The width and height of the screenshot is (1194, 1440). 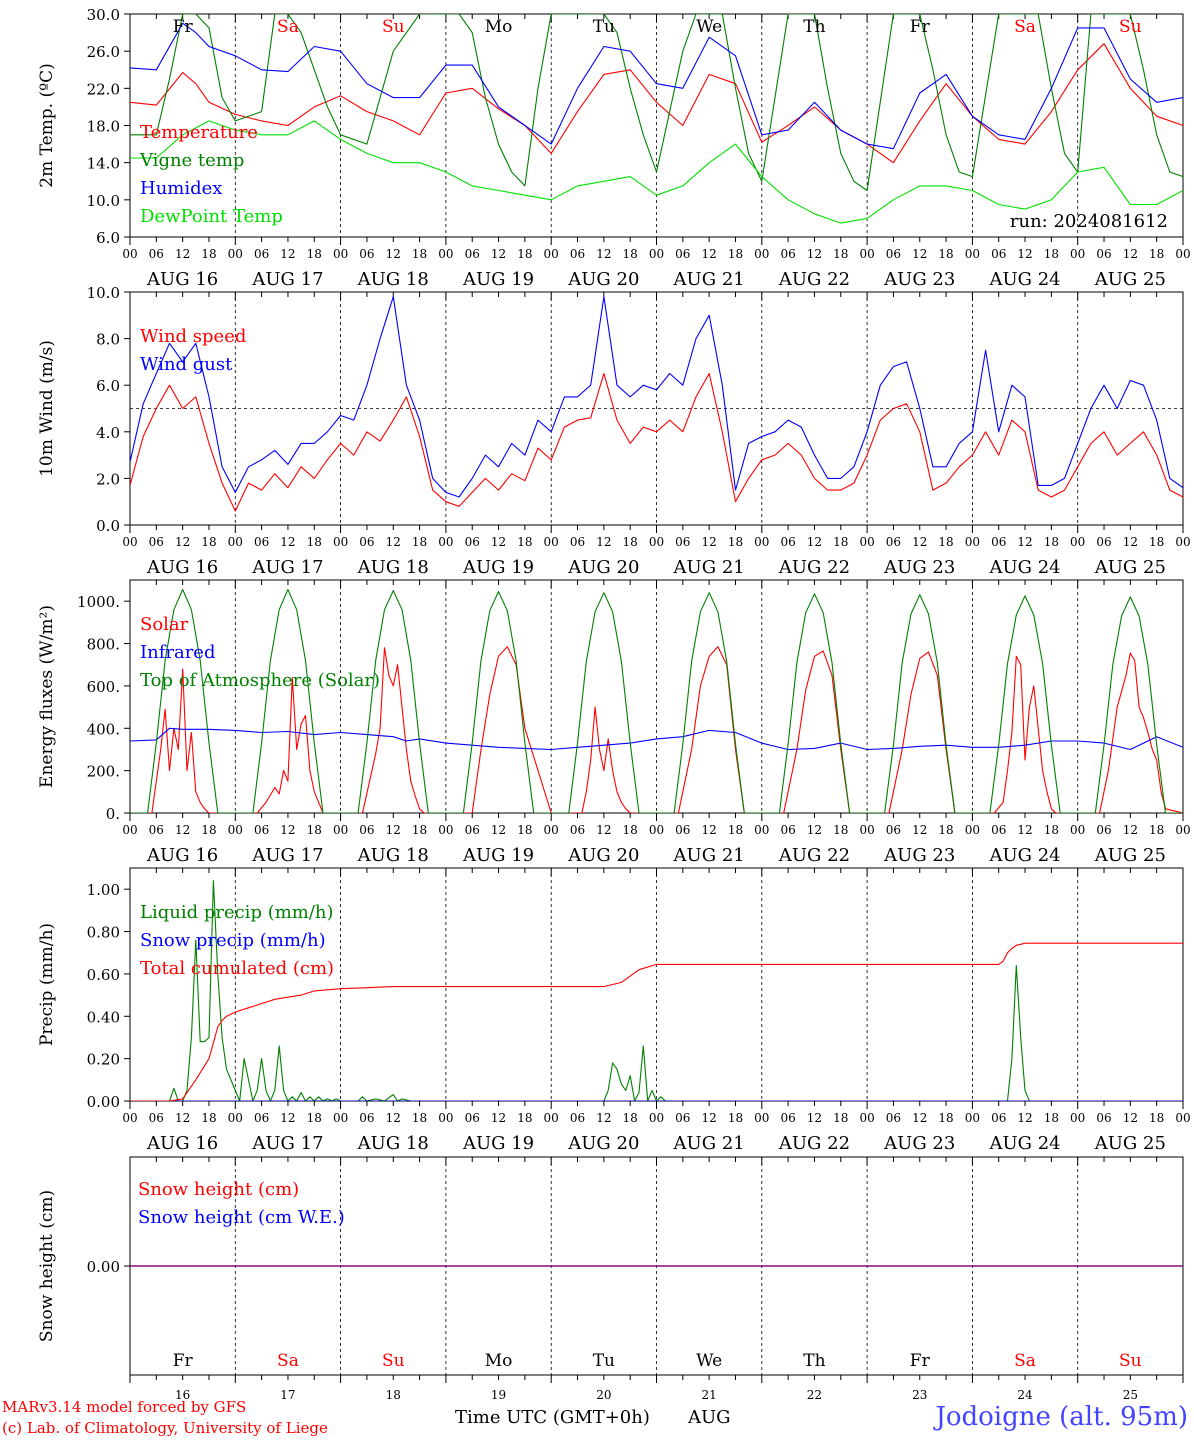 What do you see at coordinates (499, 27) in the screenshot?
I see `weekday-label-top: Mo` at bounding box center [499, 27].